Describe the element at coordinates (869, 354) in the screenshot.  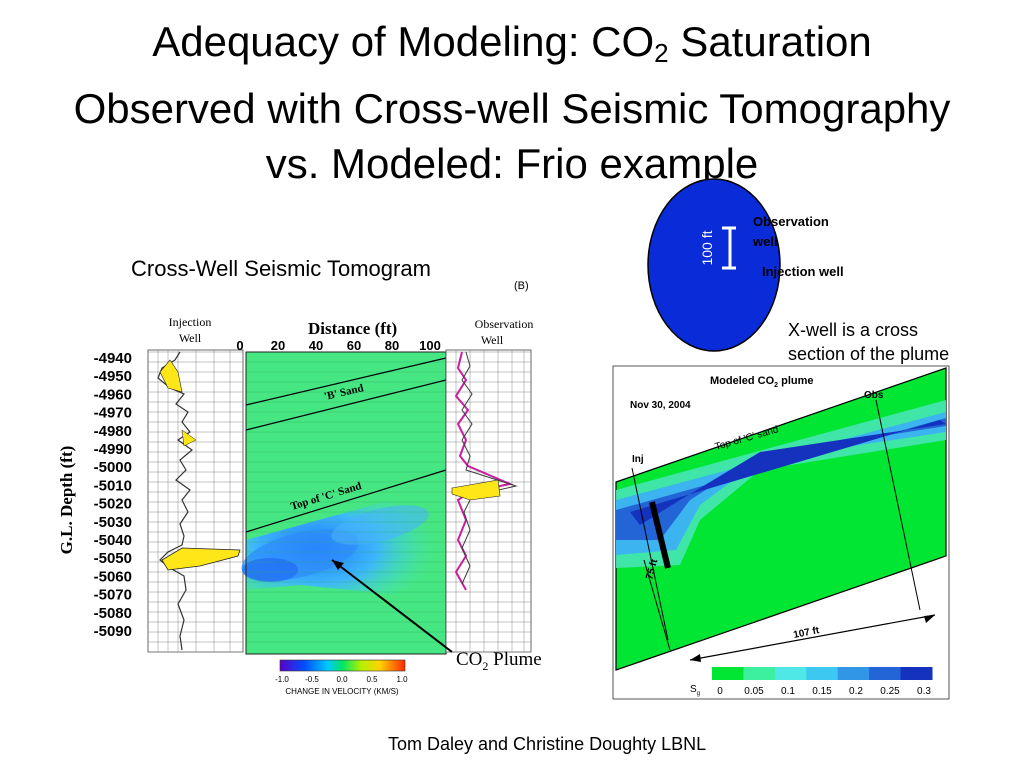
I see `xwell-note-line-2: section of the plume` at that location.